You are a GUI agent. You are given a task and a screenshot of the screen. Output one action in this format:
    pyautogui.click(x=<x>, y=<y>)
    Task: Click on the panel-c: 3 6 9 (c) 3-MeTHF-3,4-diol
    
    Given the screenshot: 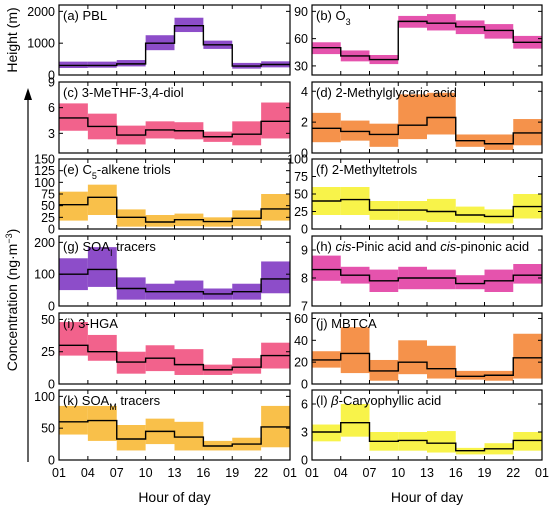 What is the action you would take?
    pyautogui.click(x=169, y=115)
    